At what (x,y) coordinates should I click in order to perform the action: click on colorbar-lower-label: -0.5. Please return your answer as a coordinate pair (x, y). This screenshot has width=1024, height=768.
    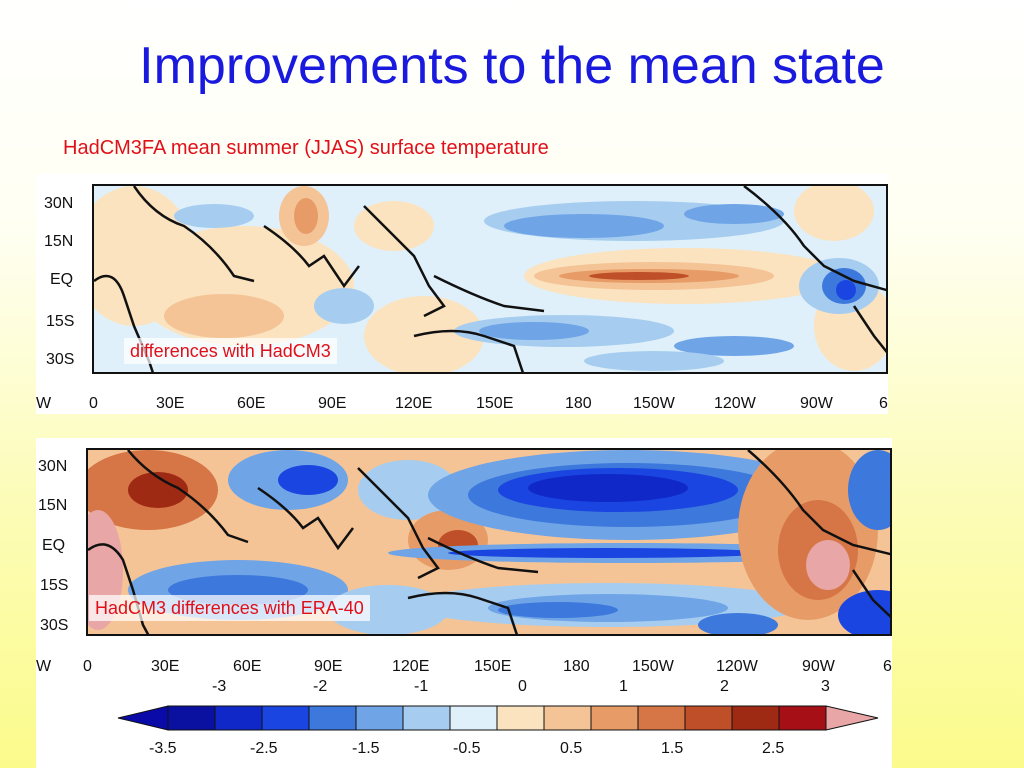
    Looking at the image, I should click on (467, 748).